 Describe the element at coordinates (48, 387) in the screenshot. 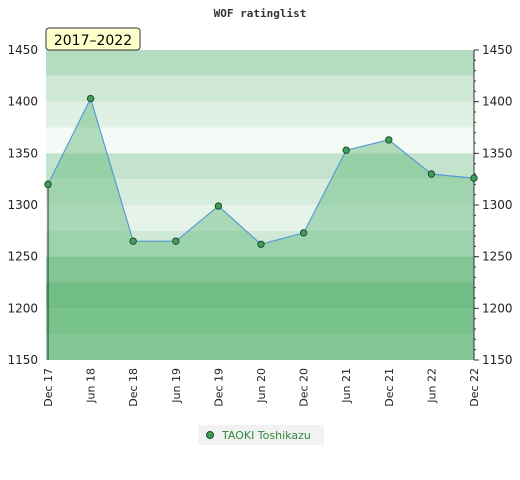

I see `x-tick-label: Dec 17` at that location.